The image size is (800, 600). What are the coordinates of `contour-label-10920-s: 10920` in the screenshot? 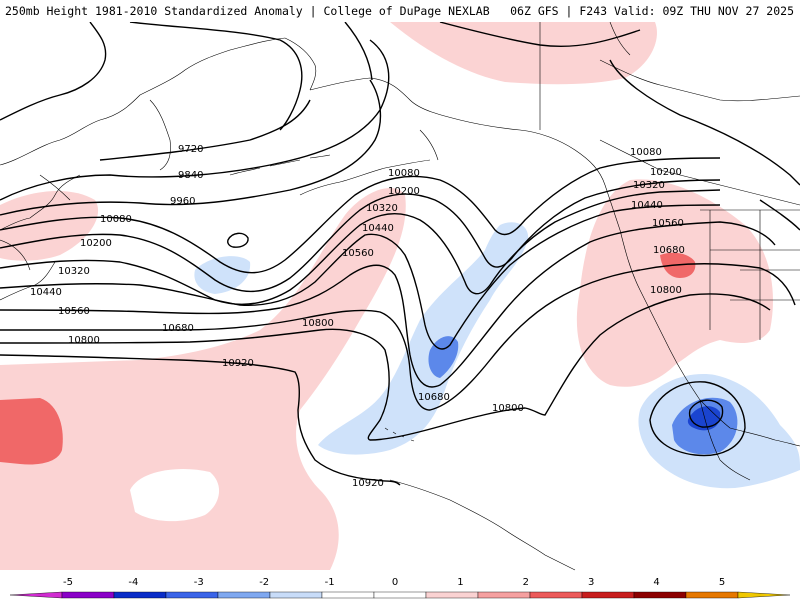 It's located at (368, 483).